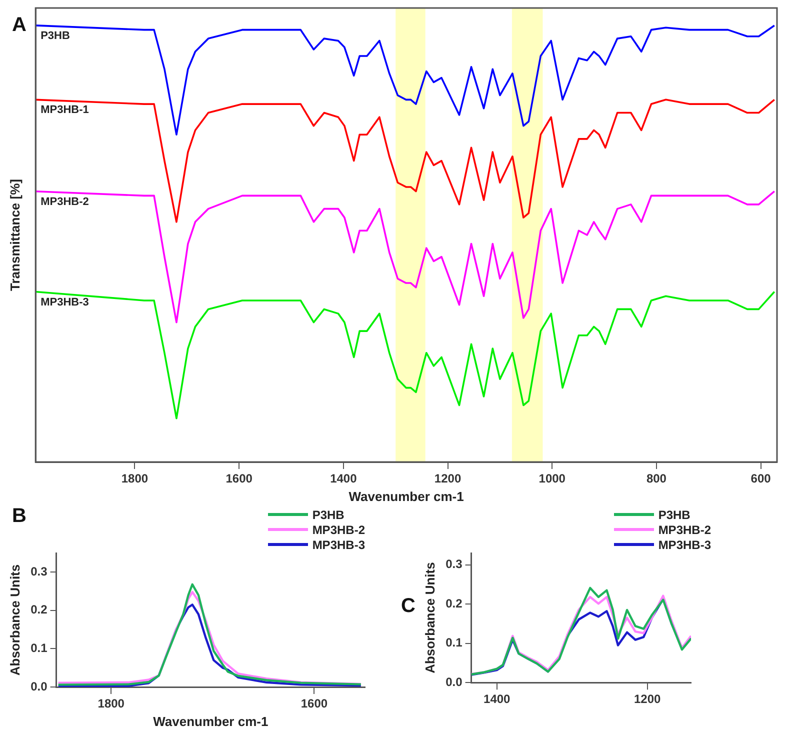 Image resolution: width=791 pixels, height=730 pixels. Describe the element at coordinates (19, 25) in the screenshot. I see `chart-title: A` at that location.